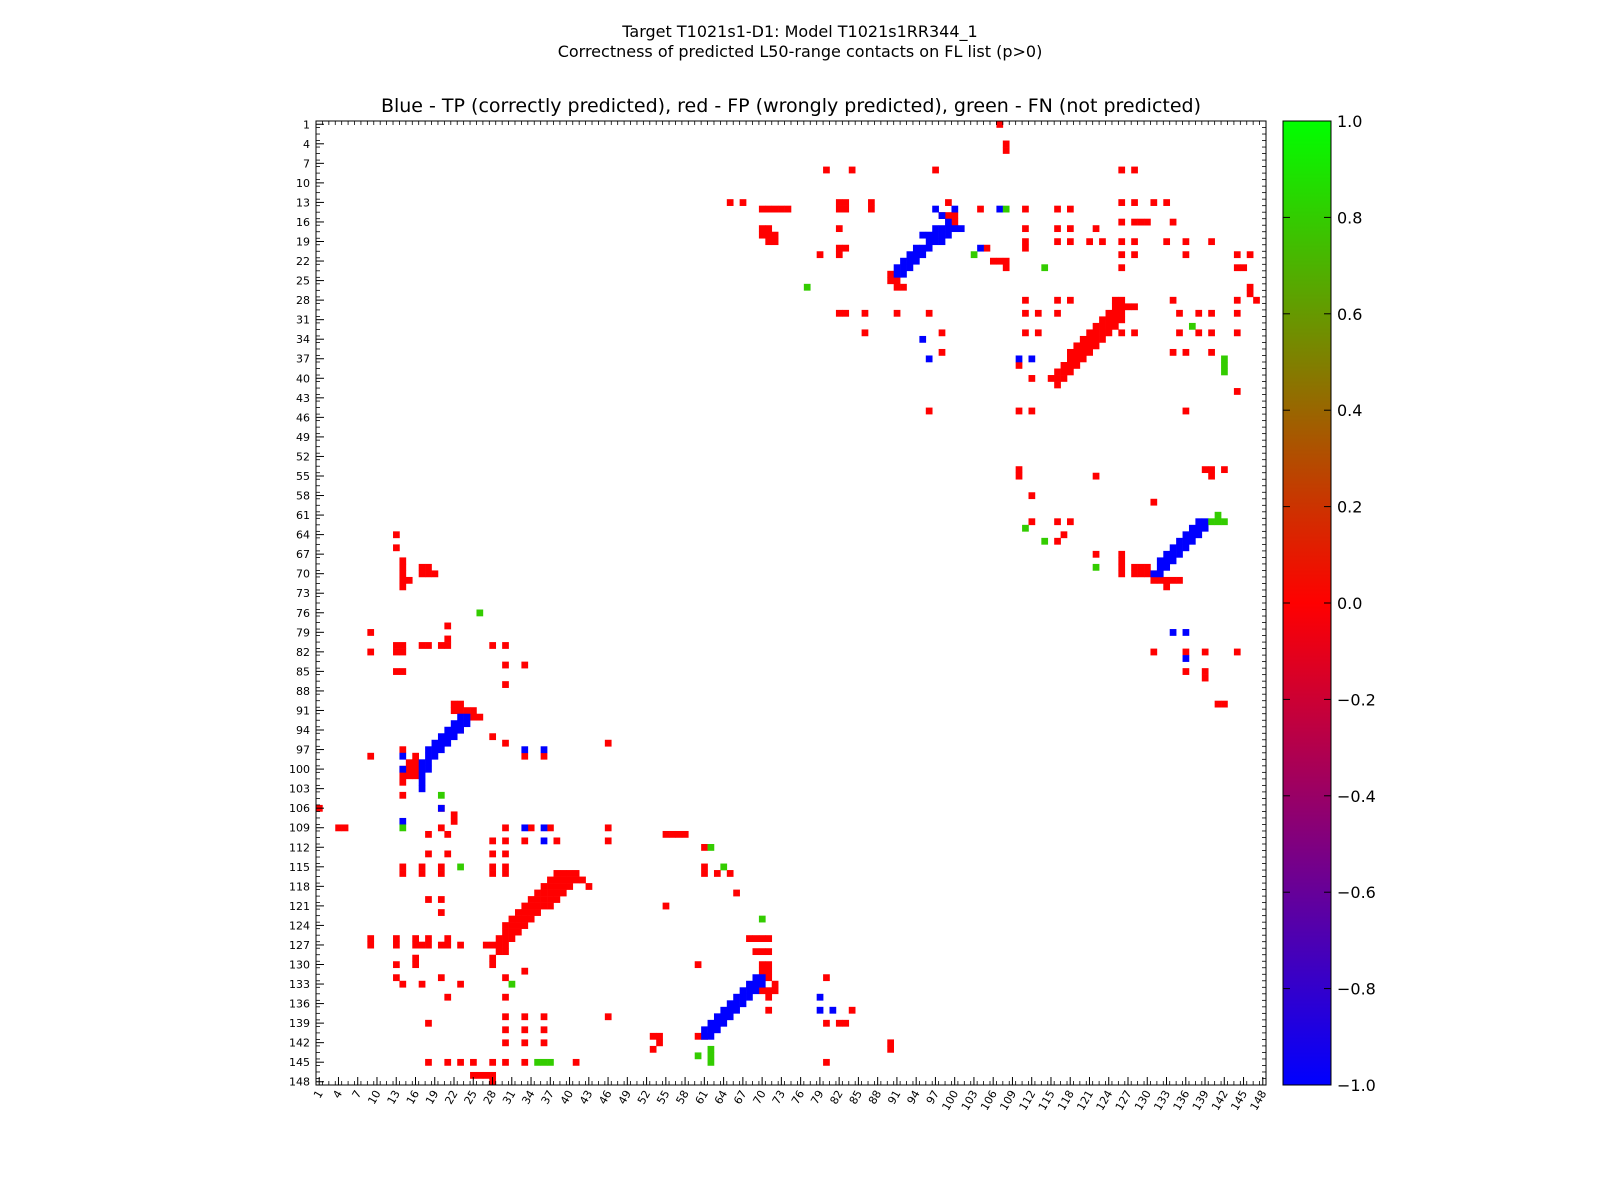 Image resolution: width=1600 pixels, height=1200 pixels. Describe the element at coordinates (306, 144) in the screenshot. I see `y-tick-label: 4` at that location.